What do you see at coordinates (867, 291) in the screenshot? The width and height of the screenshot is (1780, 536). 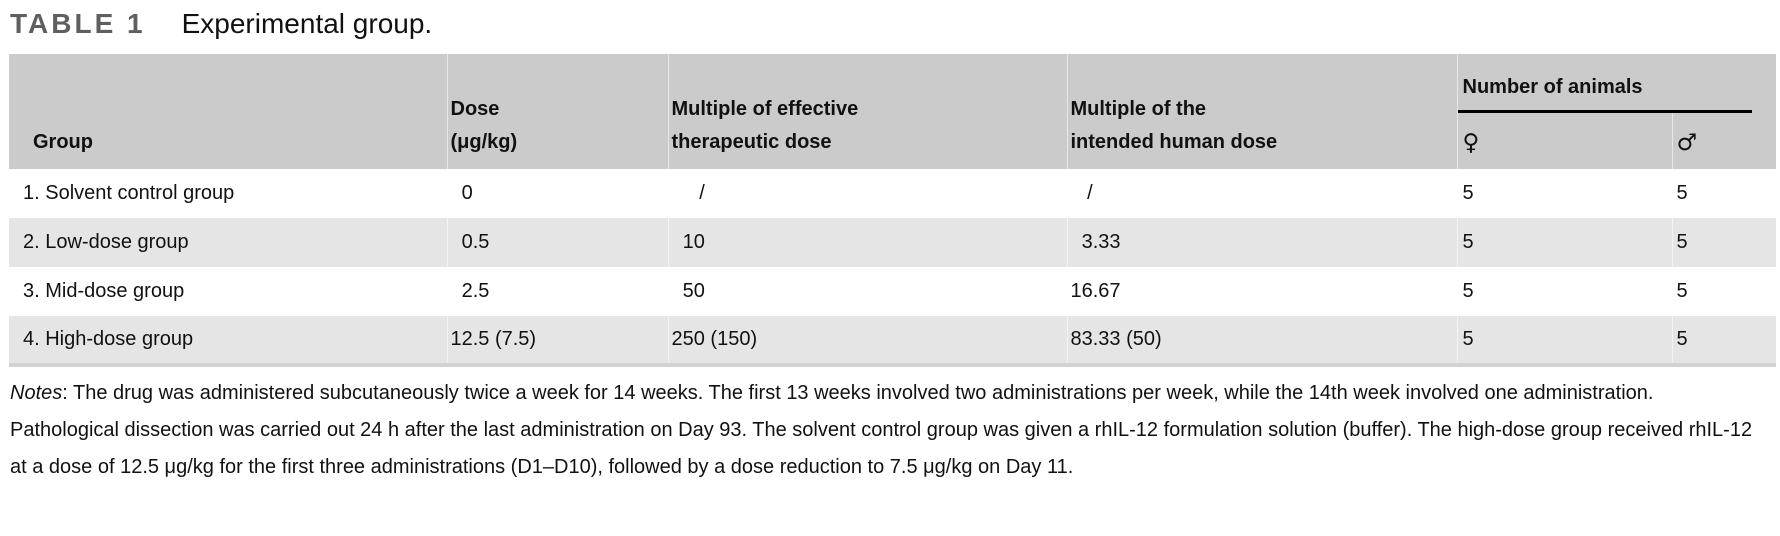 I see `cell-multiple-effective: 50` at bounding box center [867, 291].